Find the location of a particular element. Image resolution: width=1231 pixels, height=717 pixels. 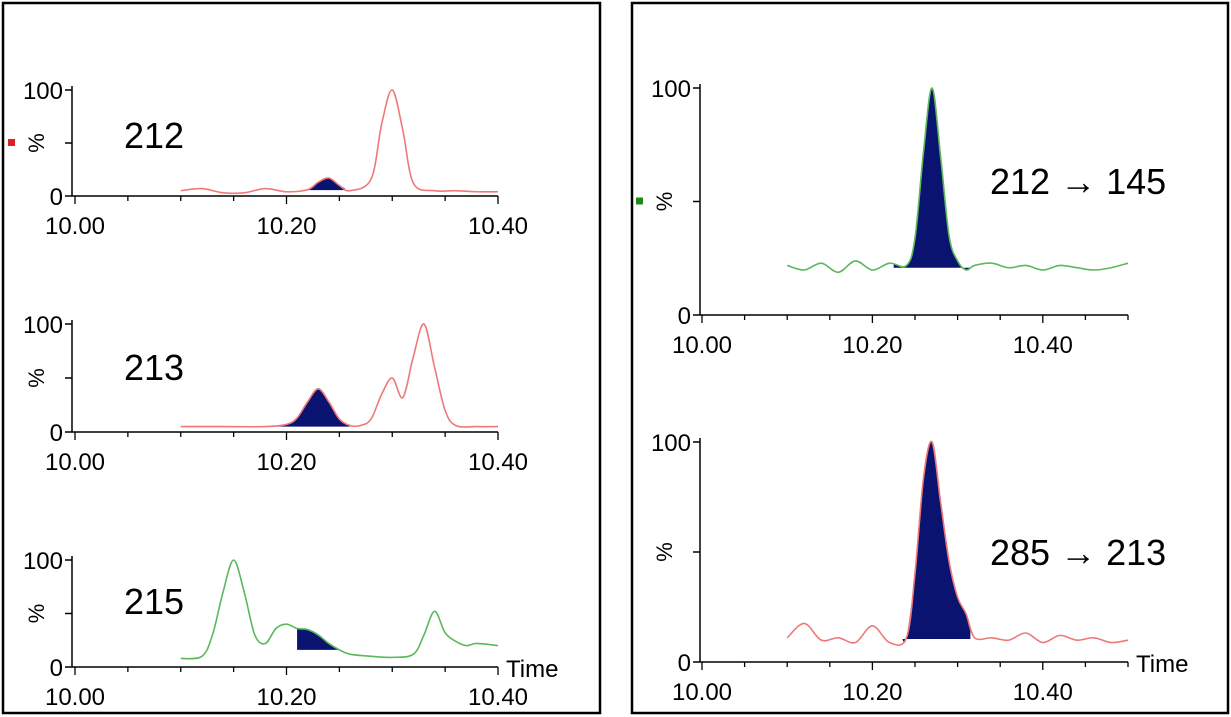

trace-label: 213 is located at coordinates (154, 367).